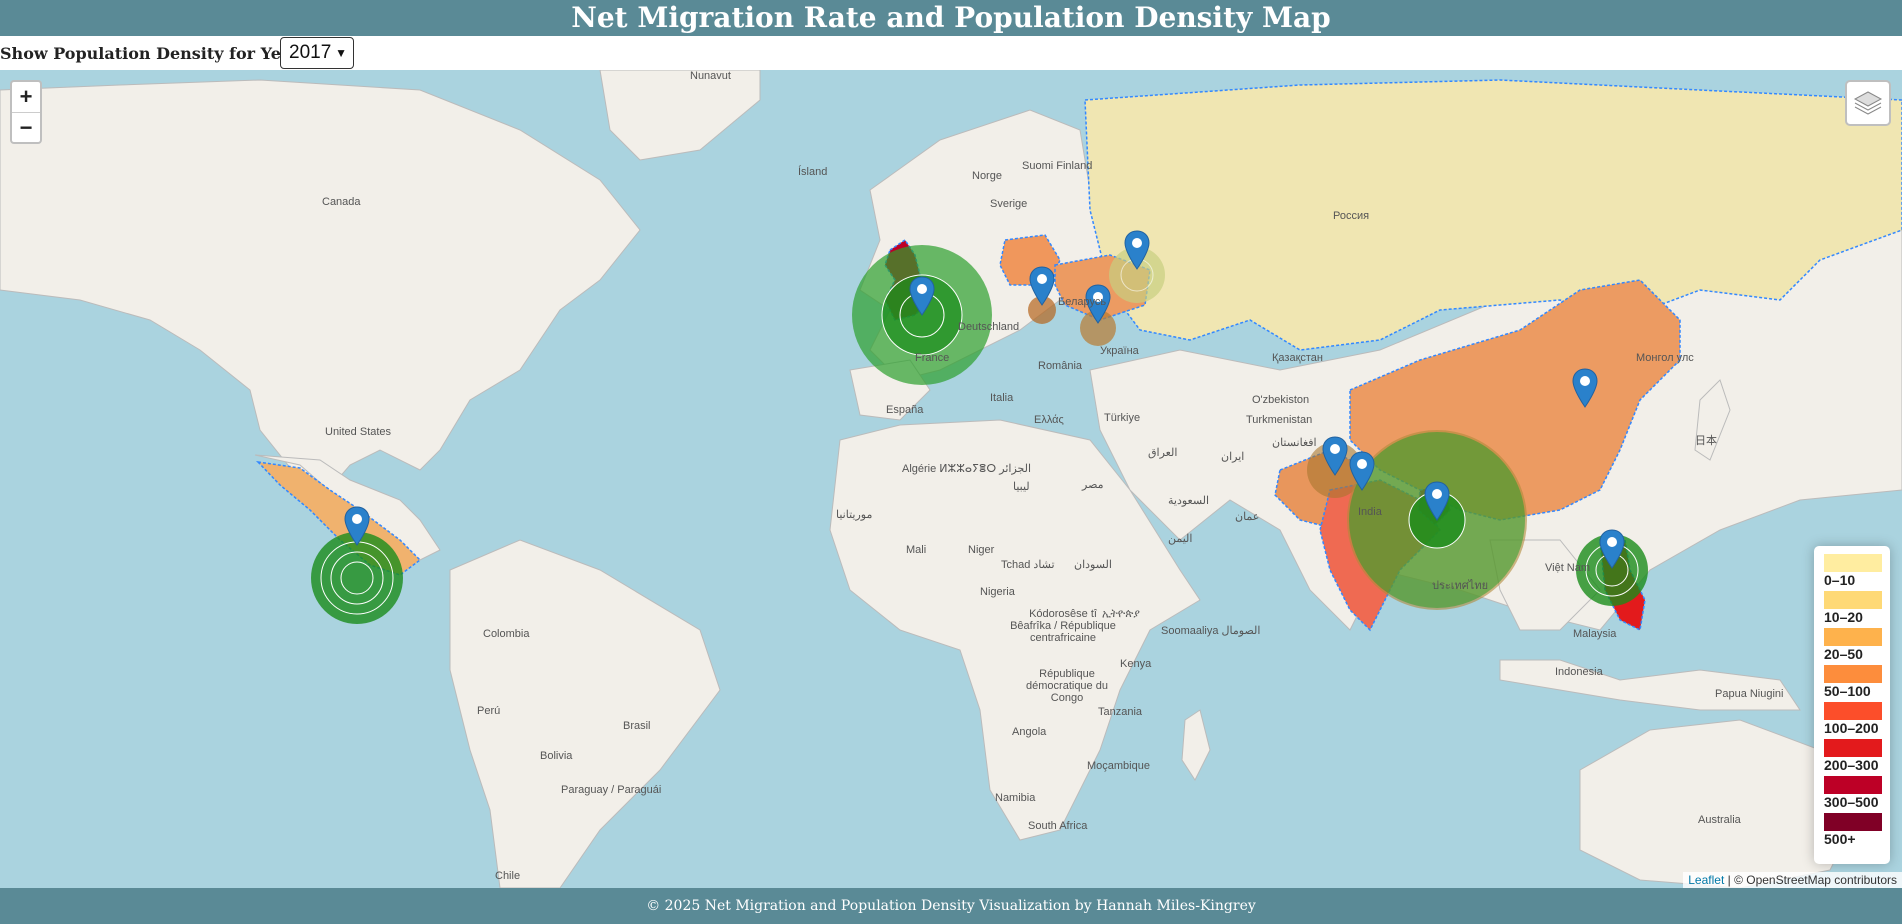  What do you see at coordinates (997, 592) in the screenshot?
I see `map-place-label: Nigeria` at bounding box center [997, 592].